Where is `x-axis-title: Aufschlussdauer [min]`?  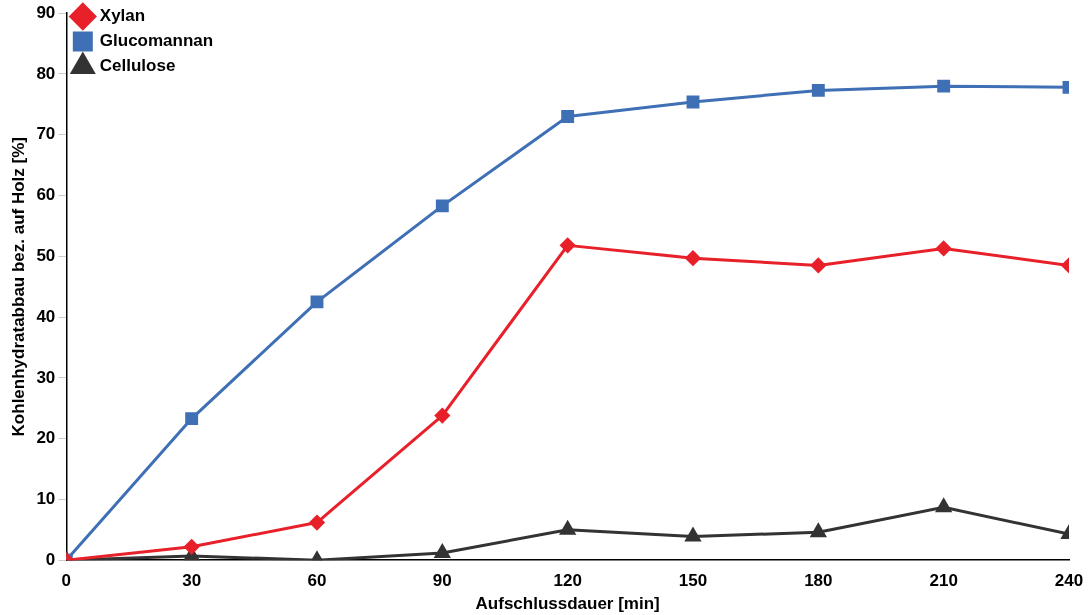 x-axis-title: Aufschlussdauer [min] is located at coordinates (567, 604).